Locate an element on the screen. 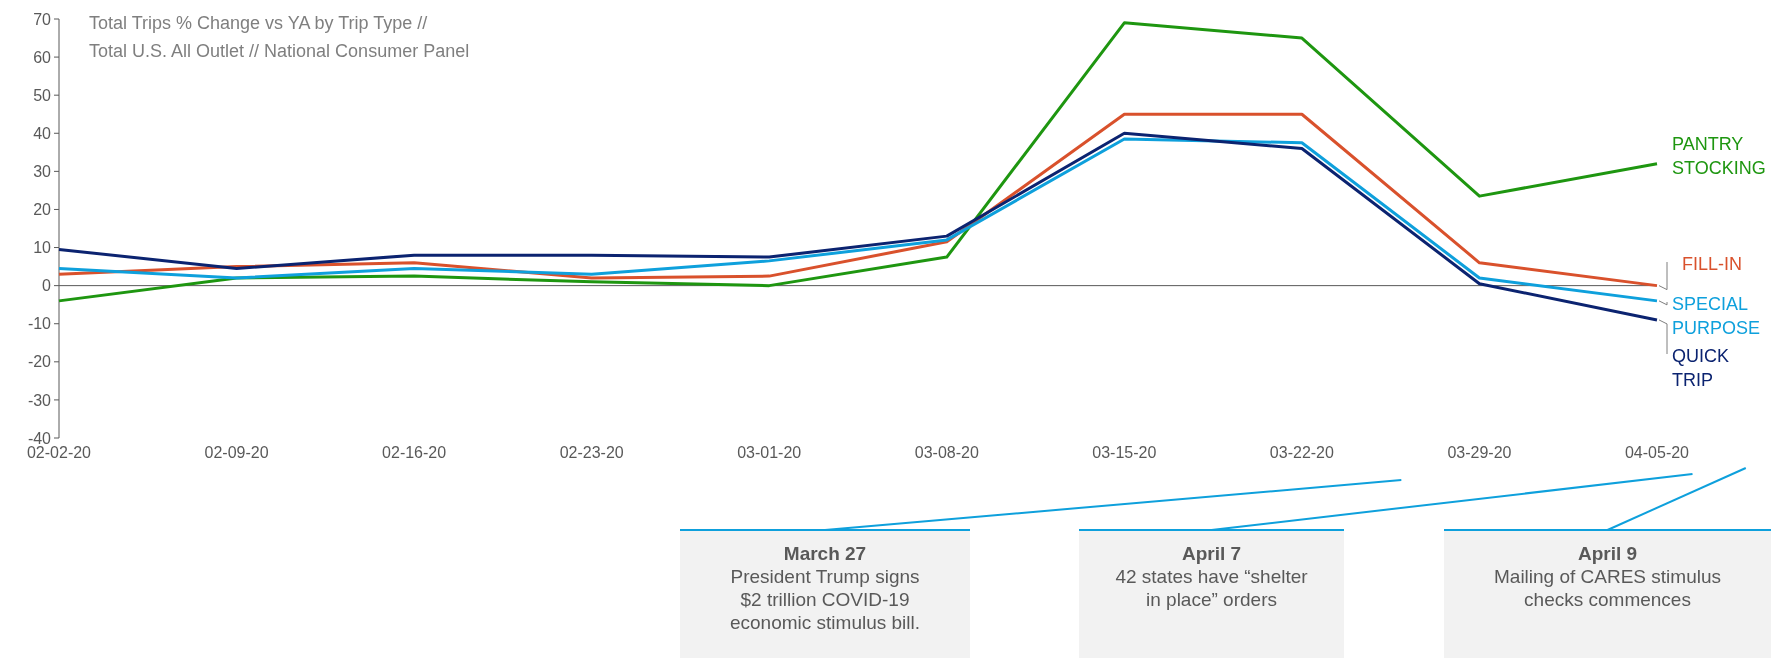 The height and width of the screenshot is (658, 1789). y-tick-label: -10 is located at coordinates (39, 324).